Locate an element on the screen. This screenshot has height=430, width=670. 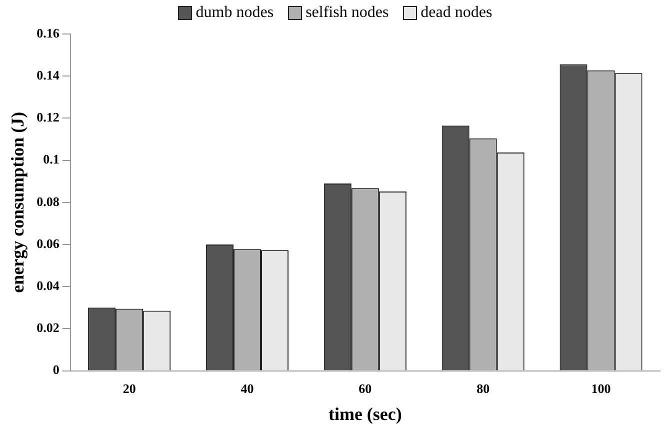
x-tick-label: 100 is located at coordinates (601, 388).